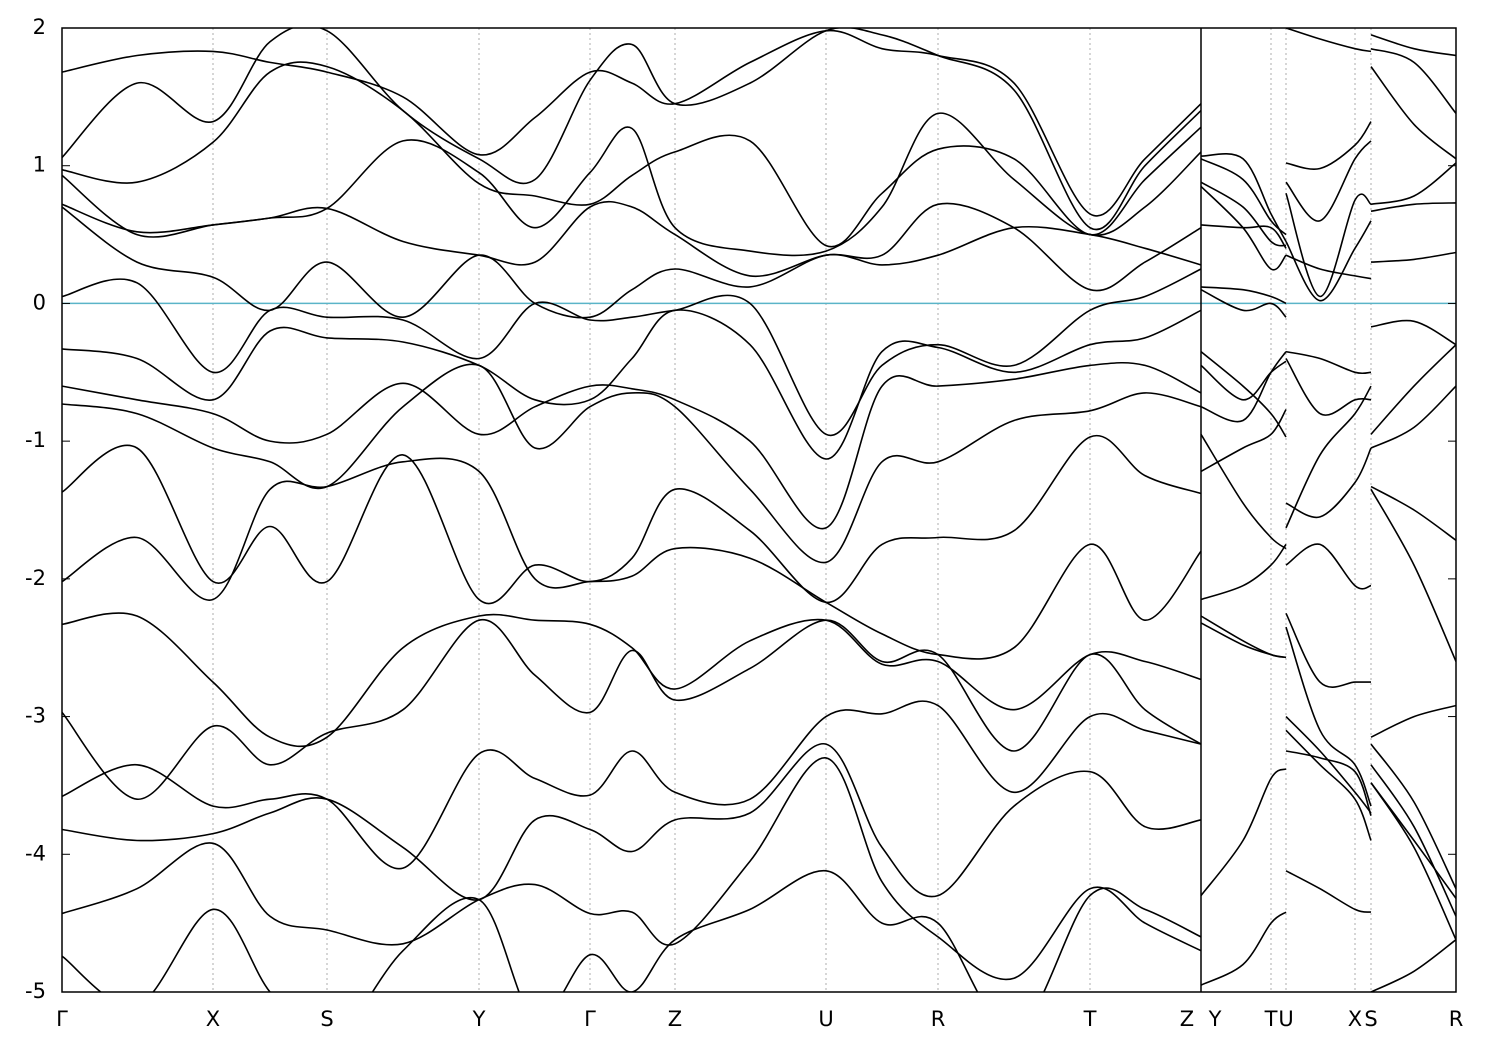  I want to click on y-tick-label: 1, so click(39, 165).